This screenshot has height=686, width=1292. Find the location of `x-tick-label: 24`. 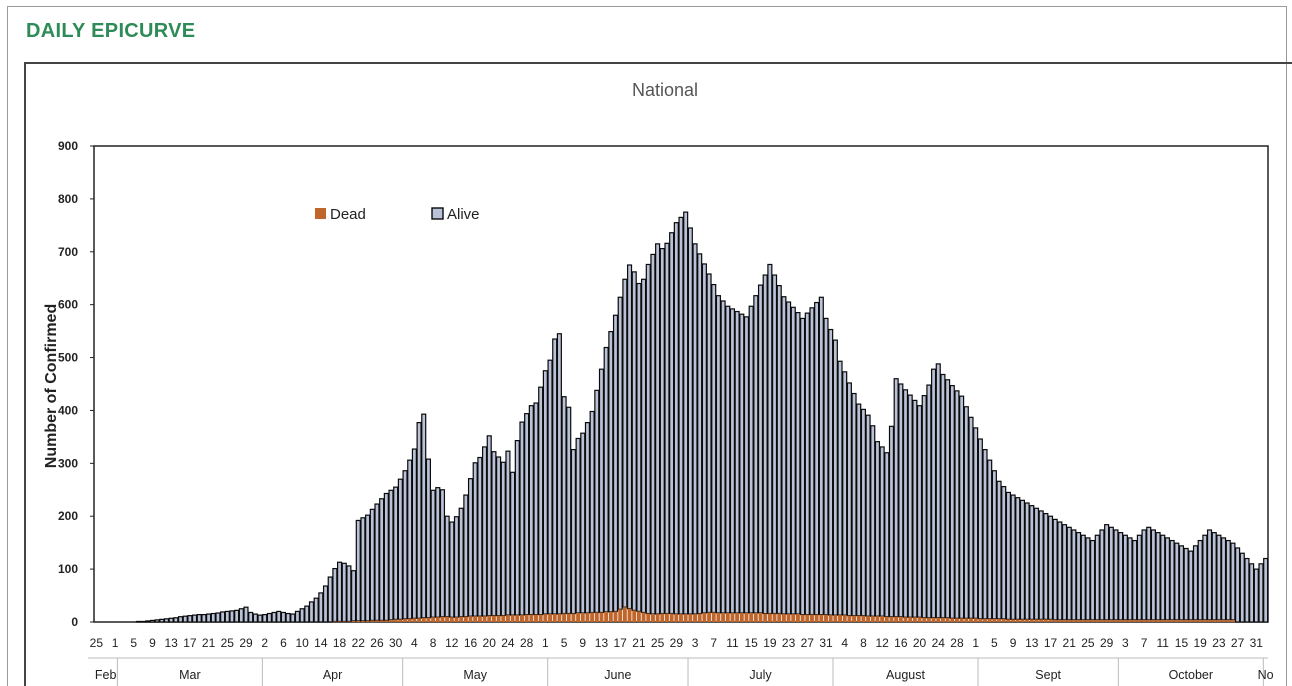

x-tick-label: 24 is located at coordinates (939, 643).